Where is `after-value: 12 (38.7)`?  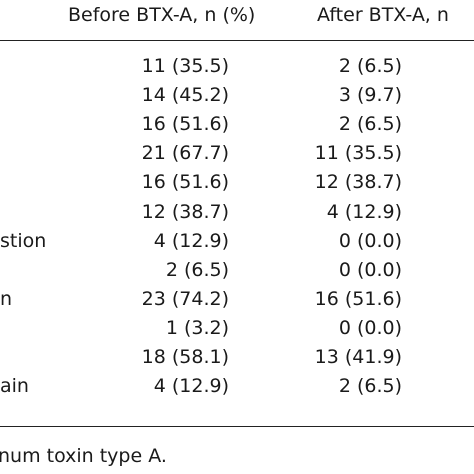 after-value: 12 (38.7) is located at coordinates (358, 182).